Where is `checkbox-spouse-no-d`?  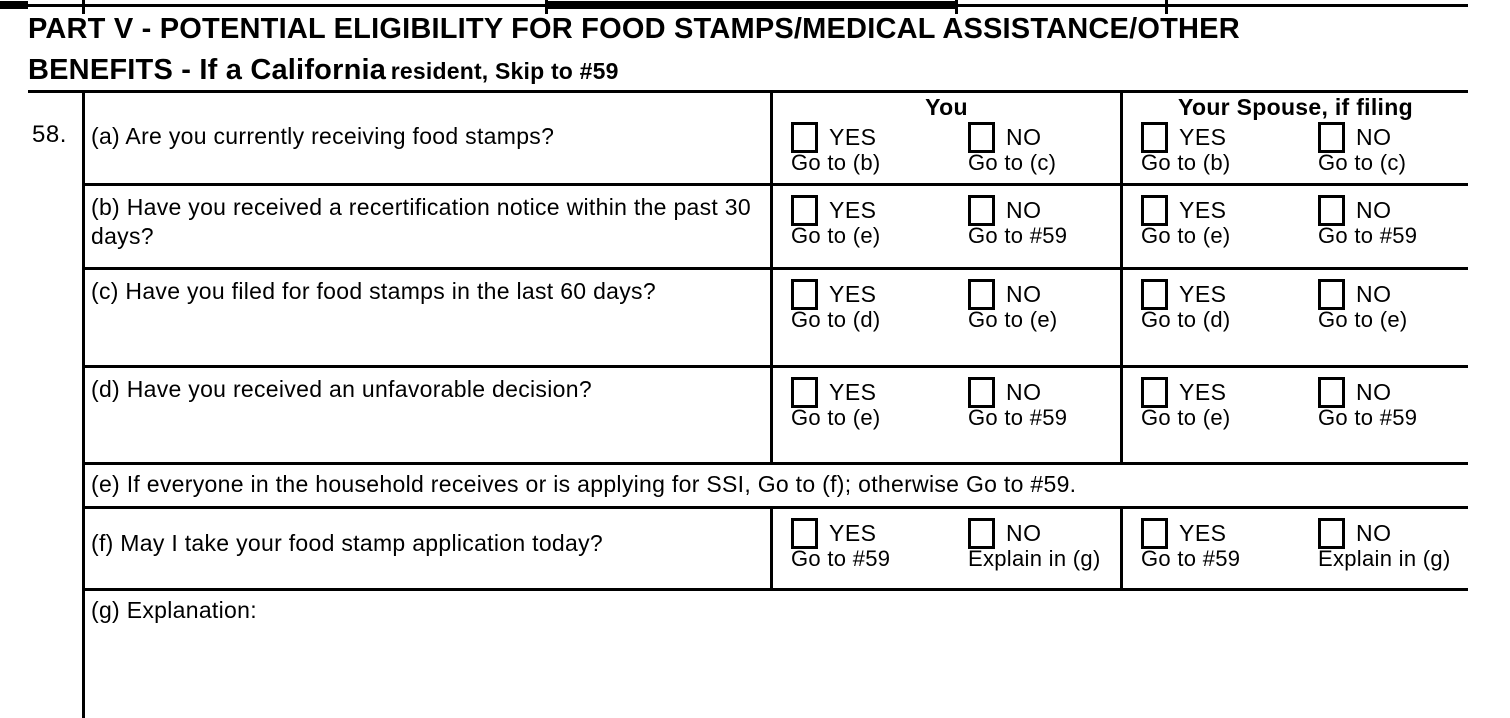 checkbox-spouse-no-d is located at coordinates (1331, 392).